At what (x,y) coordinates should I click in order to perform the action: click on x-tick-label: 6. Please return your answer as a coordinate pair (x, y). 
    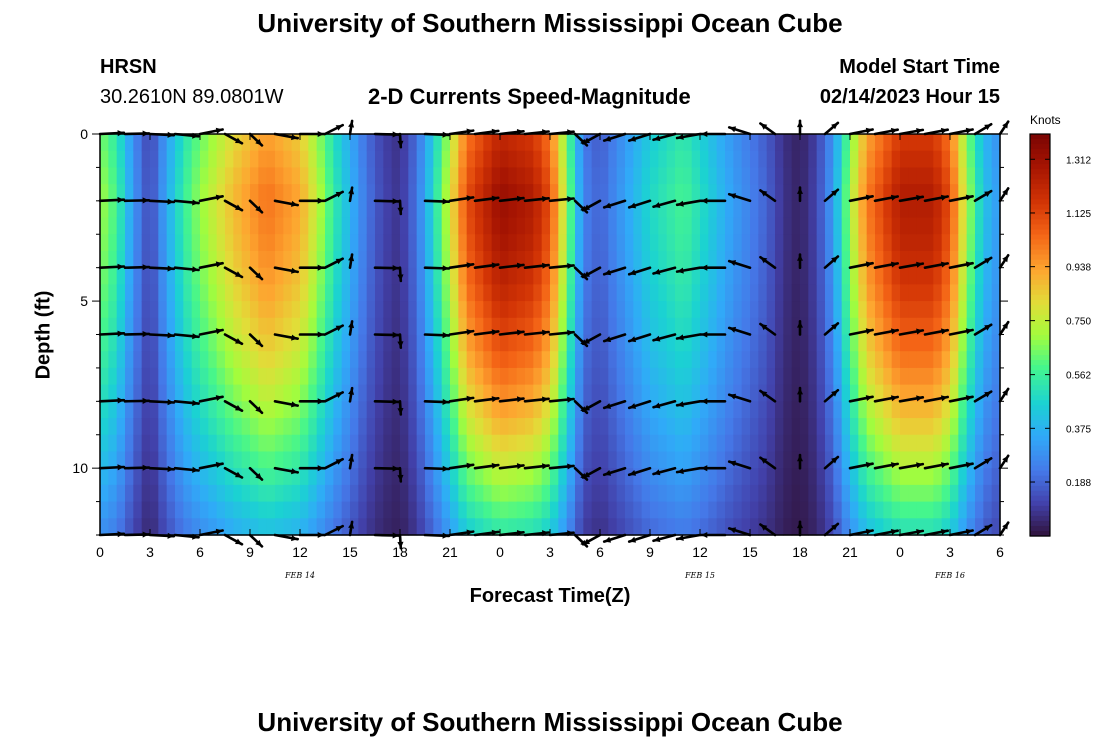
    Looking at the image, I should click on (600, 552).